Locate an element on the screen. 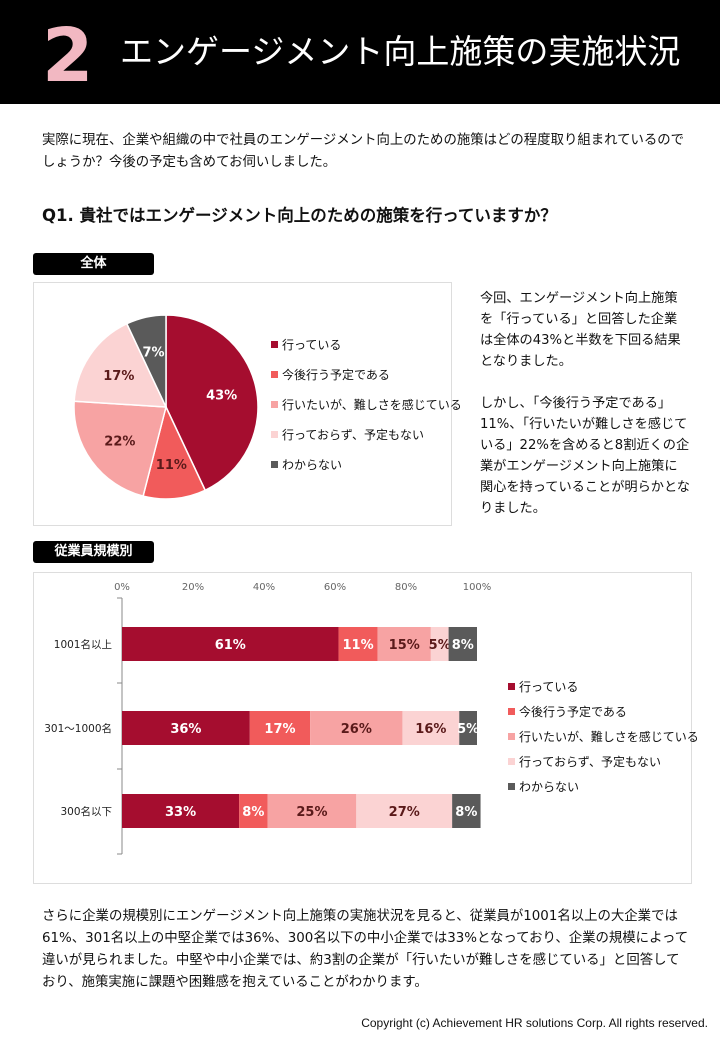 Image resolution: width=720 pixels, height=1040 pixels. pie-chart: 43% 11% 22% 17% 7% is located at coordinates (166, 407).